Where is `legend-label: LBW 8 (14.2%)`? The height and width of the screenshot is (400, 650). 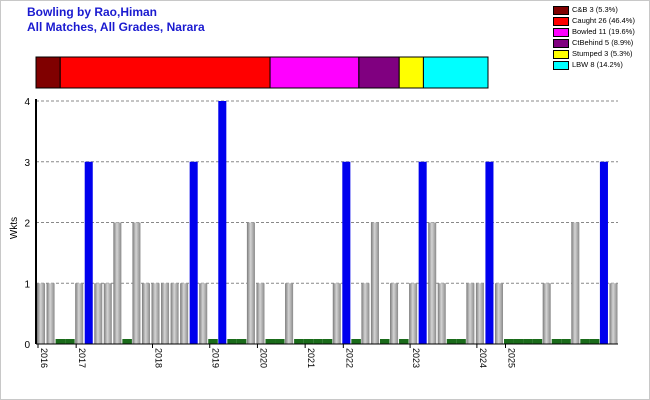 legend-label: LBW 8 (14.2%) is located at coordinates (597, 64).